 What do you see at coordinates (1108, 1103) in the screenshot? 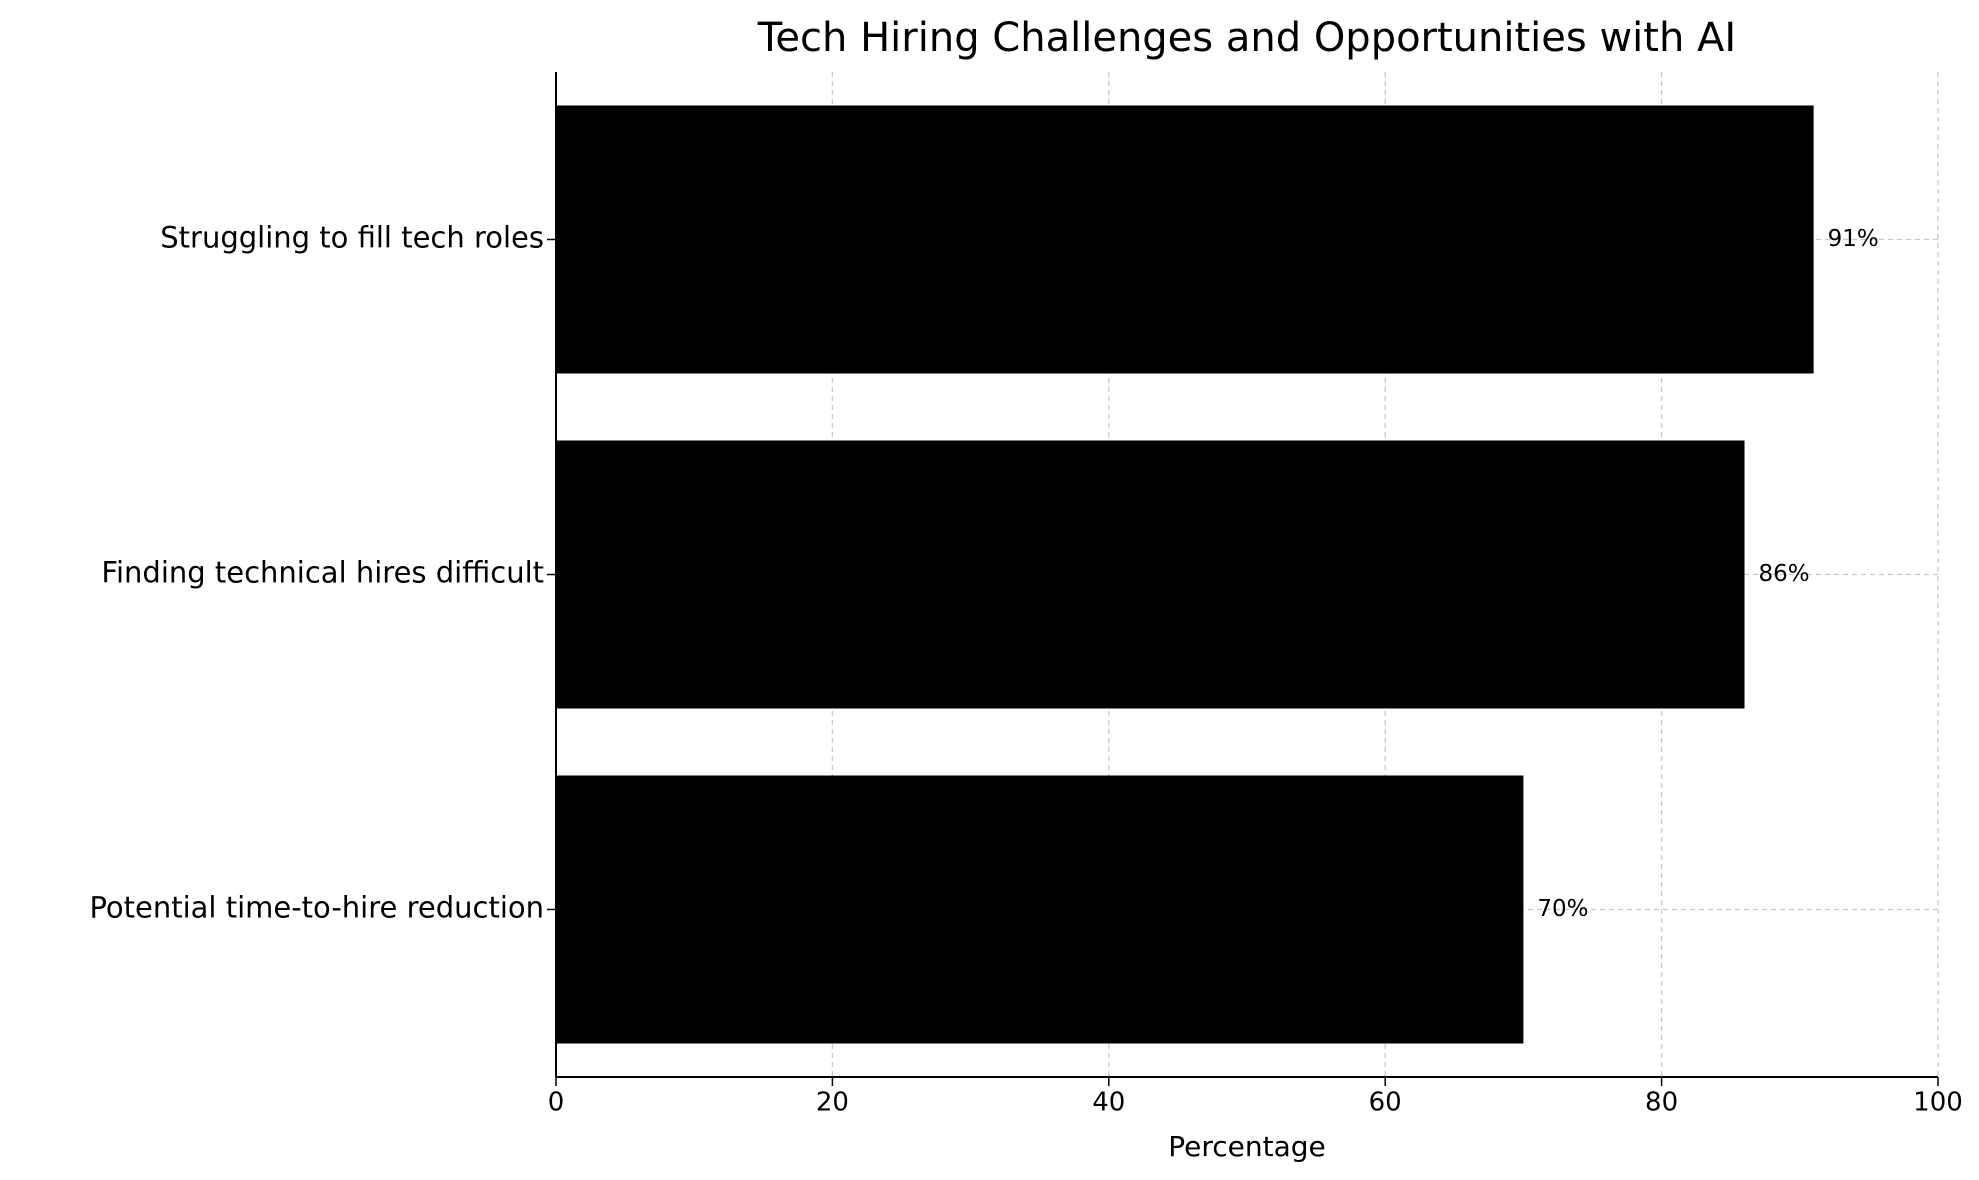
I see `x-tick-label: 40` at bounding box center [1108, 1103].